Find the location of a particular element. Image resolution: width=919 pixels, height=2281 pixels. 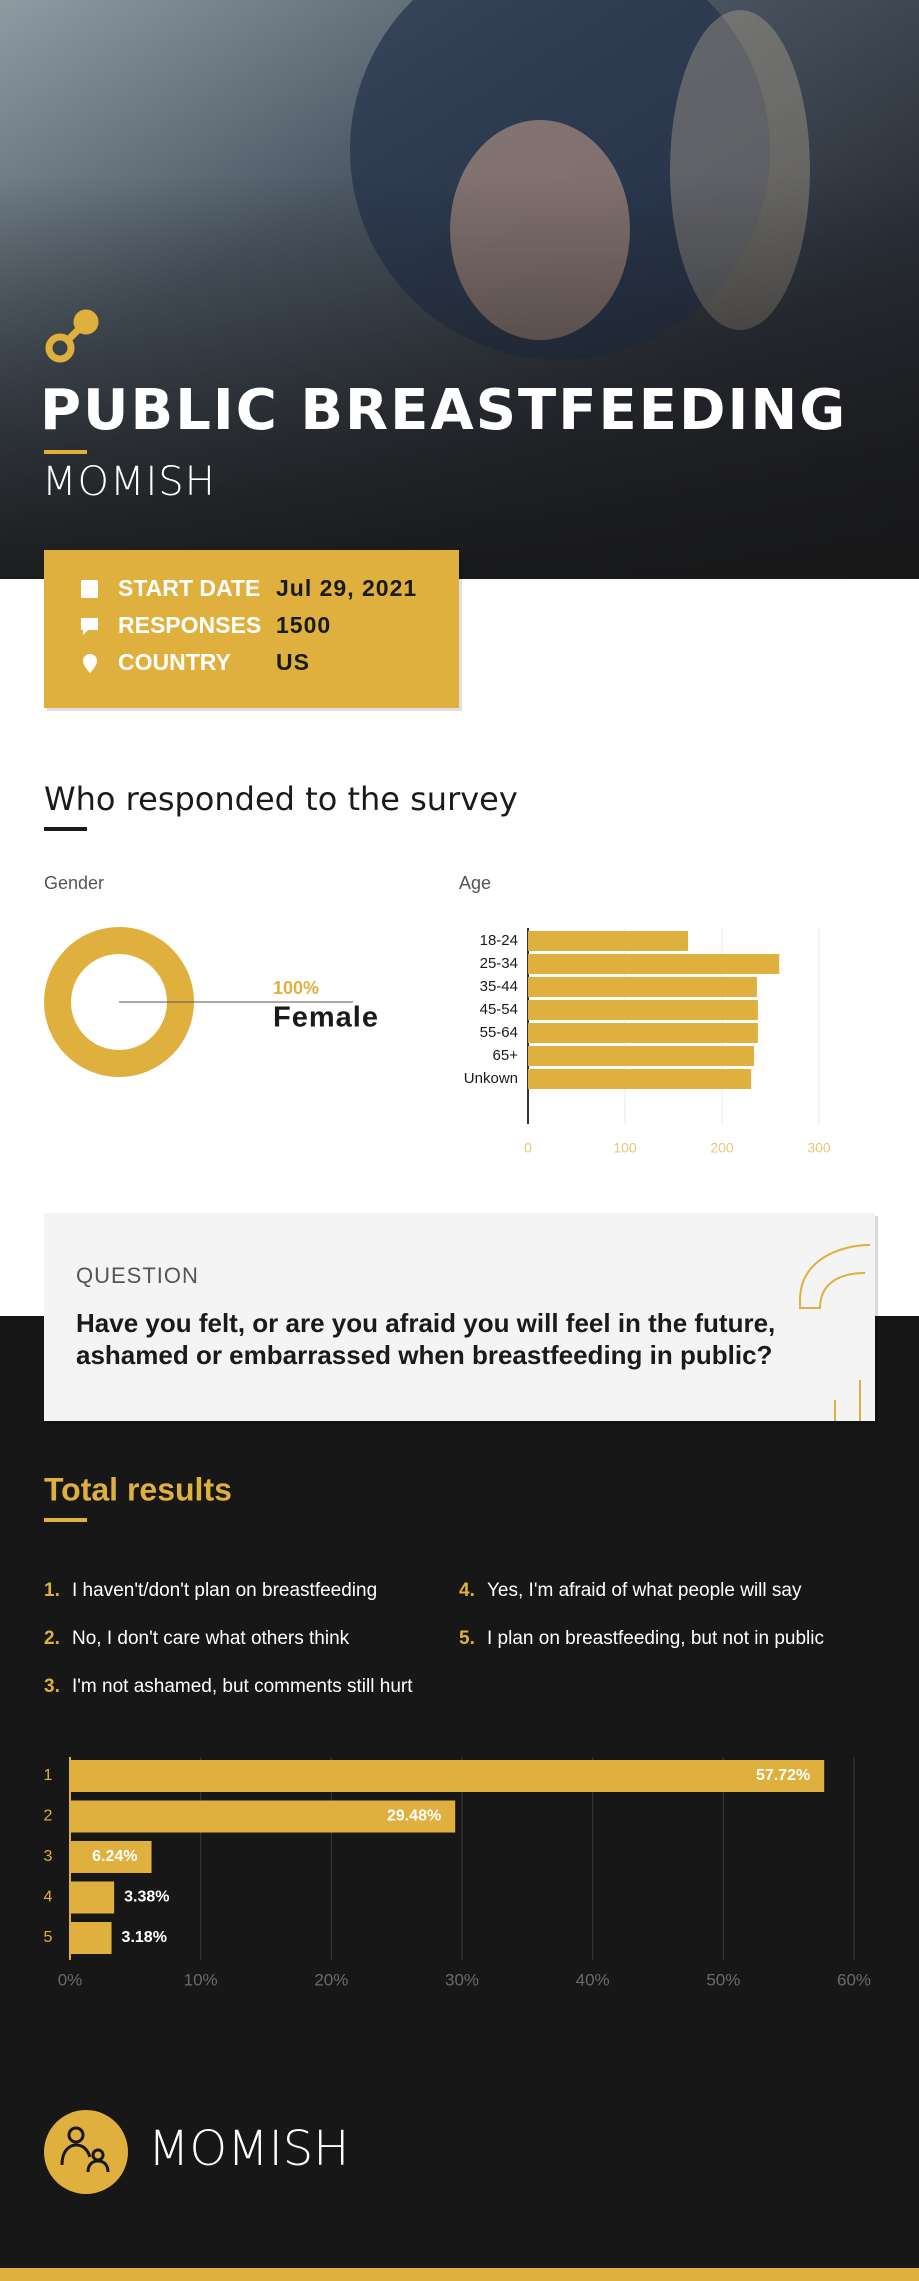

value-label: 57.72% is located at coordinates (783, 1775).